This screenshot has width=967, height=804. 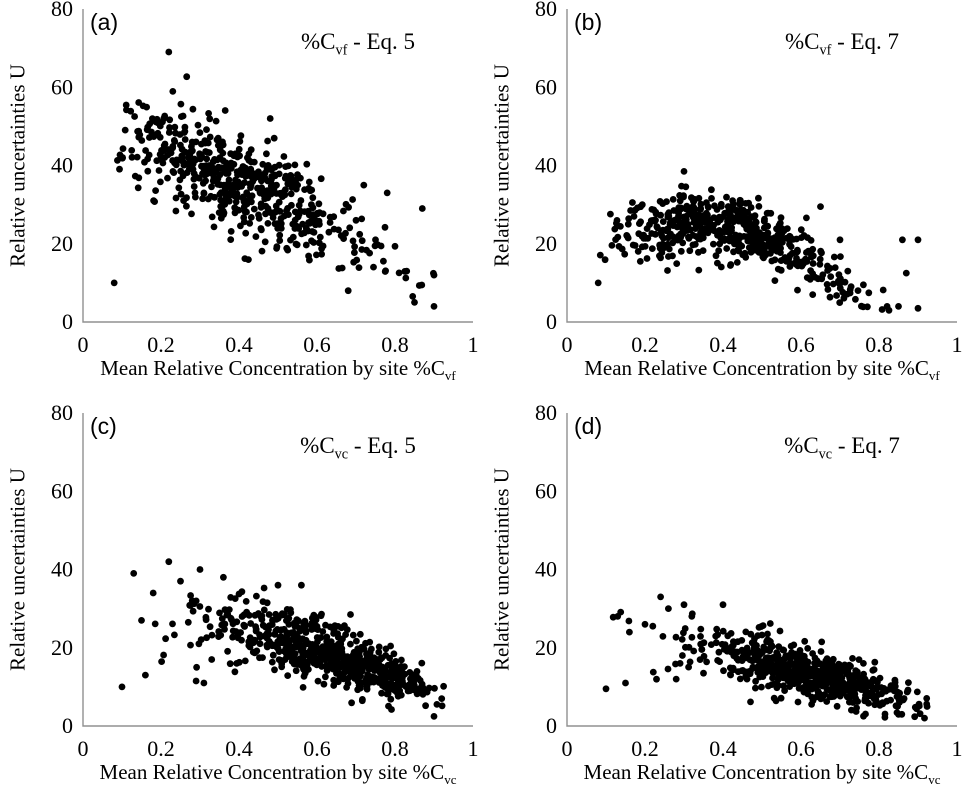 What do you see at coordinates (842, 44) in the screenshot?
I see `panel-title: %Cvf - Eq. 7` at bounding box center [842, 44].